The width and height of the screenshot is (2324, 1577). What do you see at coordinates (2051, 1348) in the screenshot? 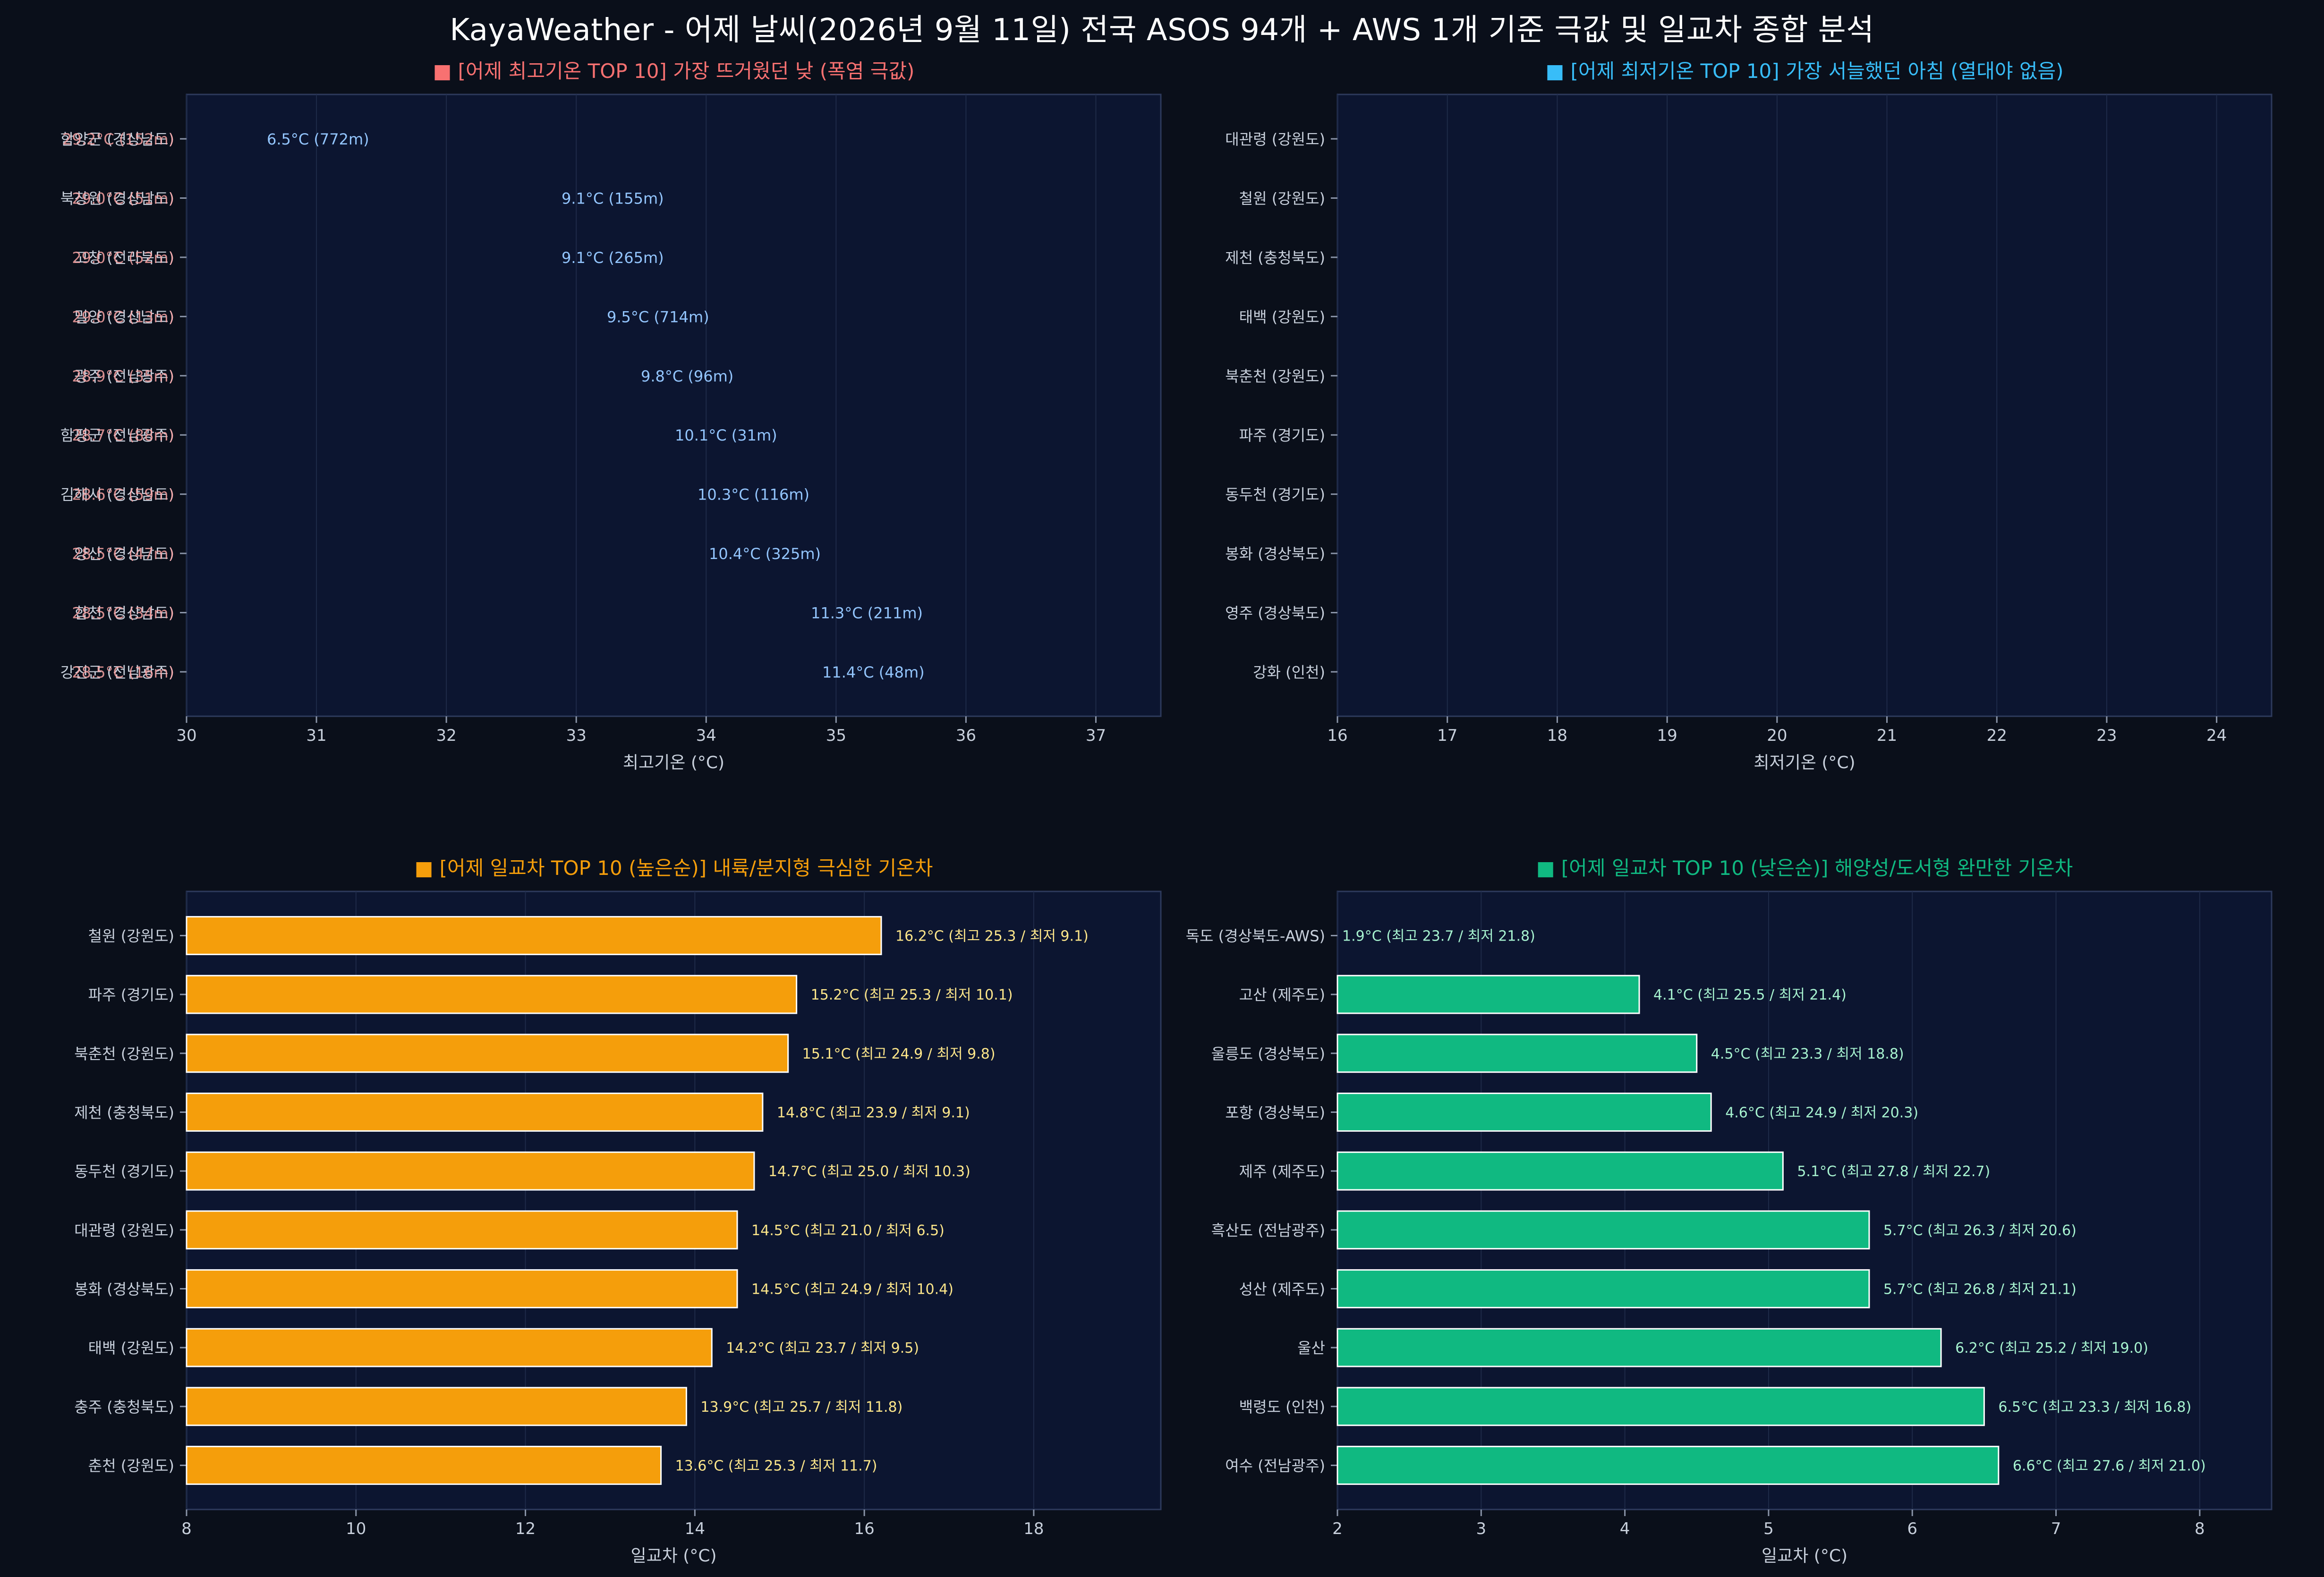
I see `bar-value-label: 6.2°C (최고 25.2 / 최저 19.0)` at bounding box center [2051, 1348].